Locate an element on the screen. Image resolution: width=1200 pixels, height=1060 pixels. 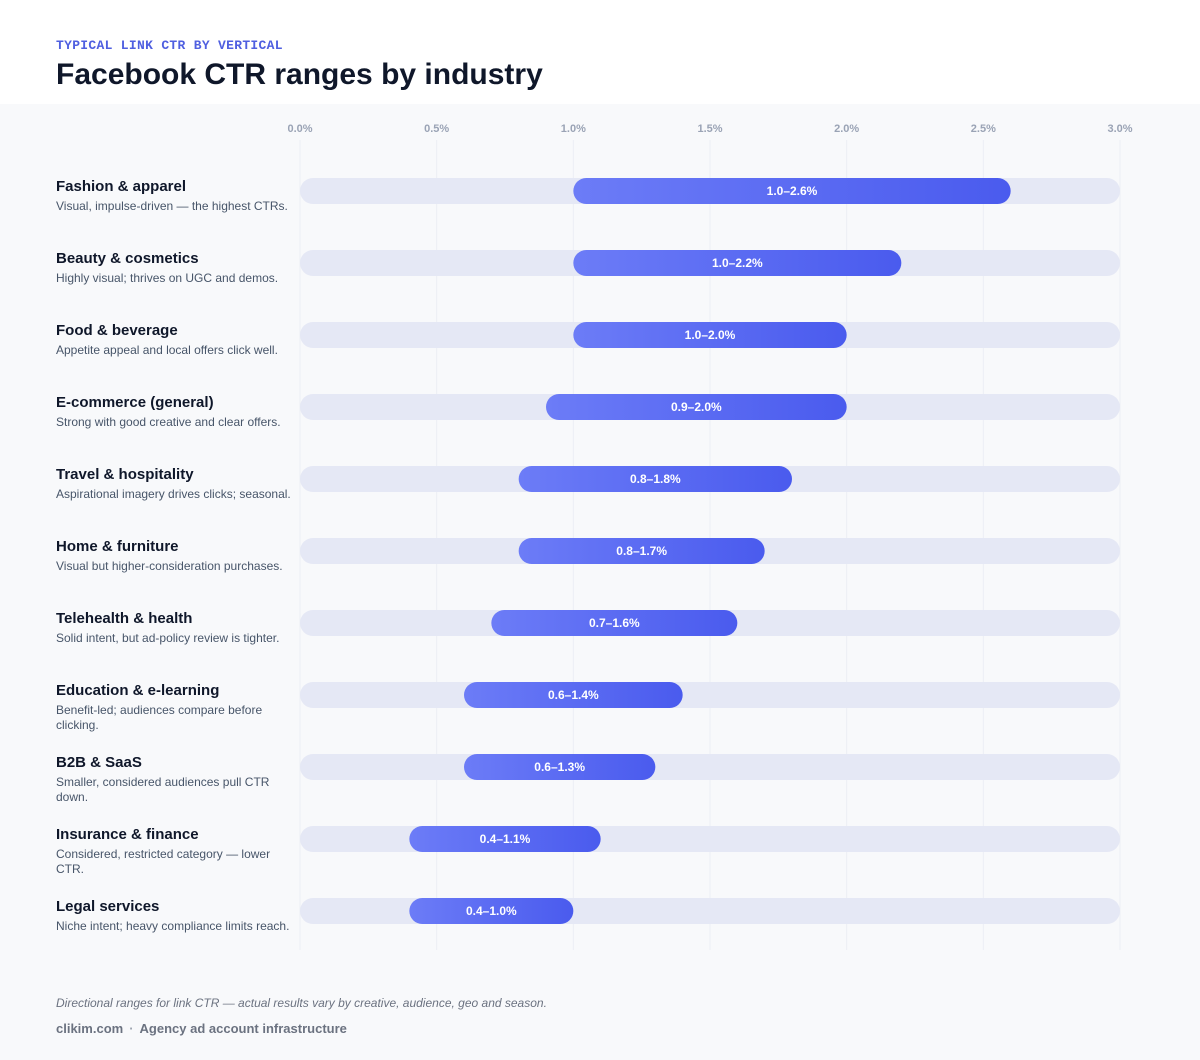
bar-data-label: 0.8–1.7% is located at coordinates (641, 551).